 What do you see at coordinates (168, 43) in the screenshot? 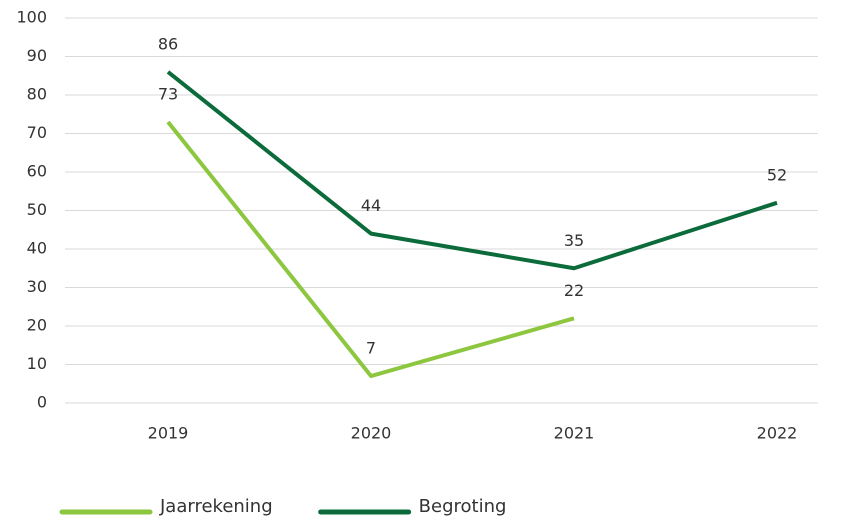
I see `data-label: 86` at bounding box center [168, 43].